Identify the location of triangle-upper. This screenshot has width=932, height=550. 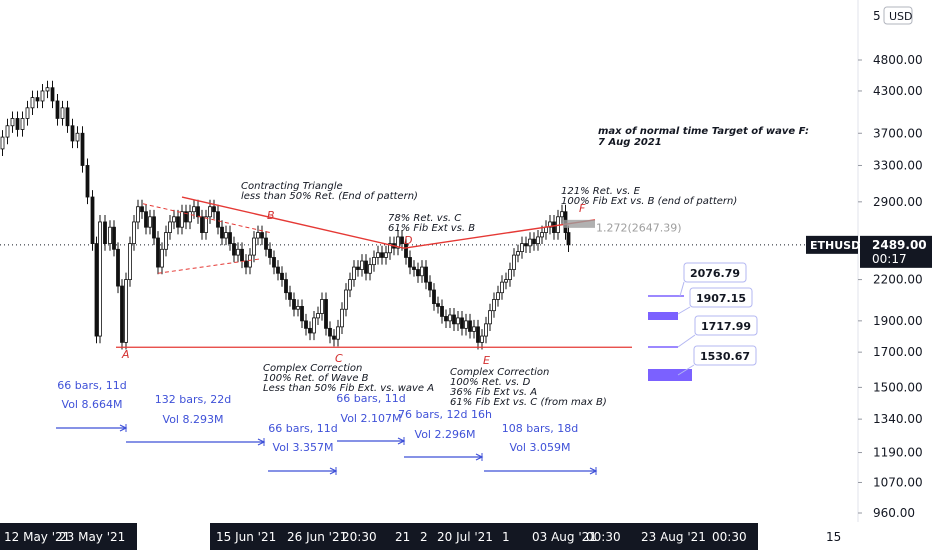
(206, 218).